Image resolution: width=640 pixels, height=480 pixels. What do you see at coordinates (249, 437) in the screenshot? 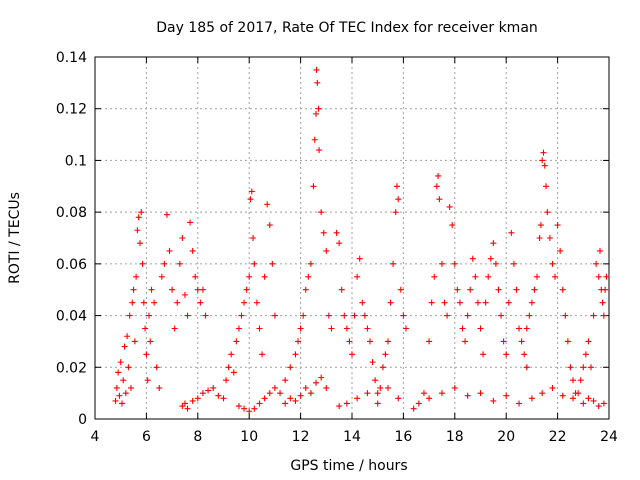
I see `x-tick-label: 10` at bounding box center [249, 437].